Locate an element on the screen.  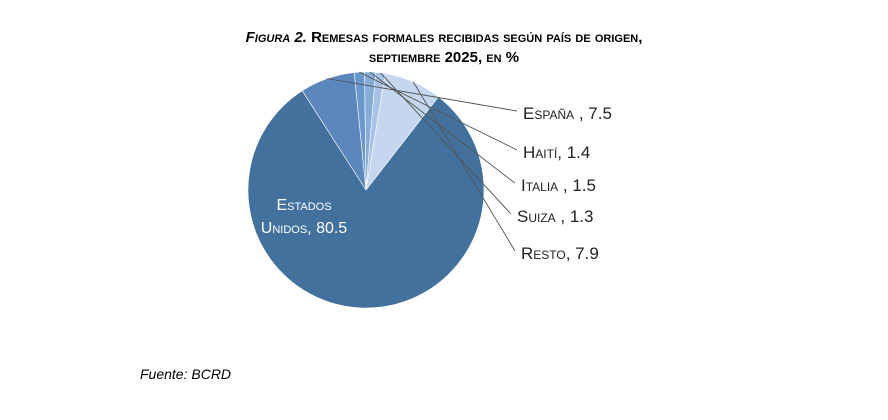
slice-label-estados-unidos: Estados Unidos, 80.5 is located at coordinates (304, 217).